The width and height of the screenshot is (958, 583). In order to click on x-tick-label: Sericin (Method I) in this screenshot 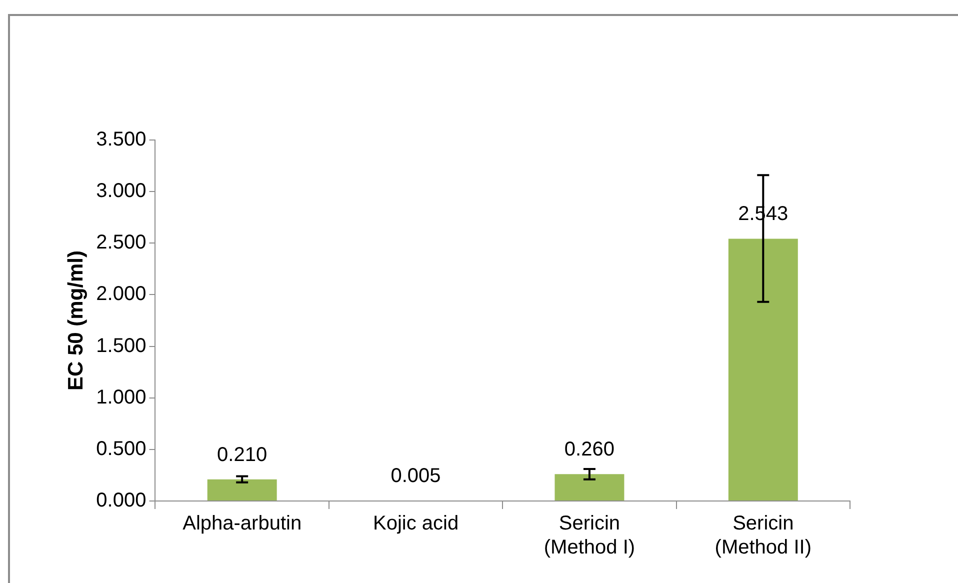, I will do `click(590, 535)`.